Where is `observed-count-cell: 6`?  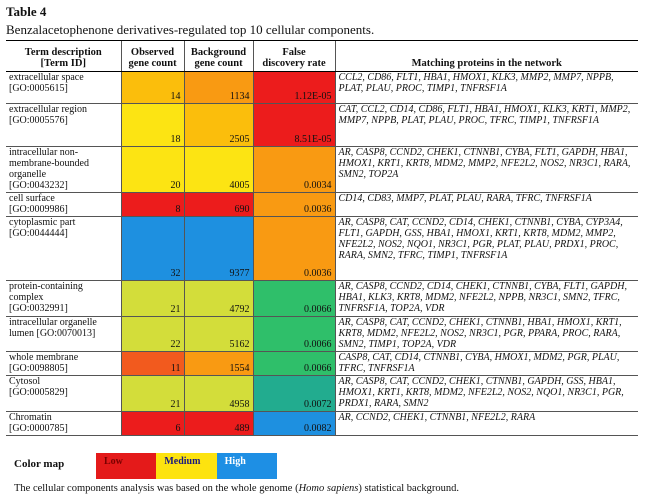
observed-count-cell: 6 is located at coordinates (152, 423).